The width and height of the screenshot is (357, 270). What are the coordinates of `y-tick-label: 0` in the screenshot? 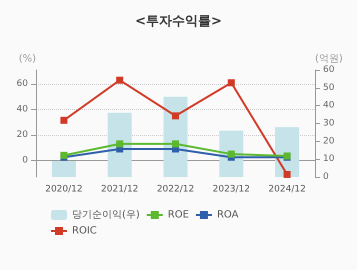 It's located at (25, 160).